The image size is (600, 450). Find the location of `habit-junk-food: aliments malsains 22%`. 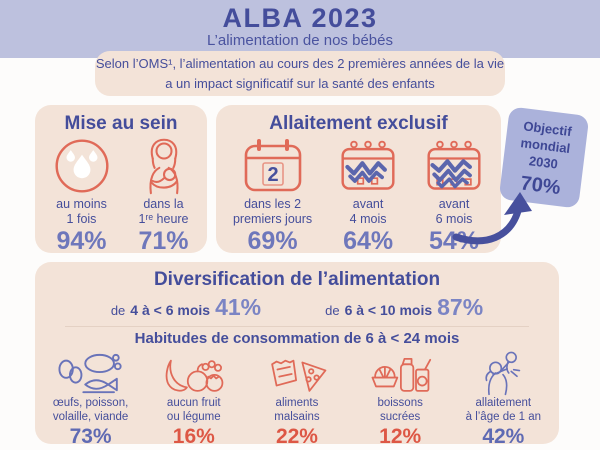

habit-junk-food: aliments malsains 22% is located at coordinates (297, 398).